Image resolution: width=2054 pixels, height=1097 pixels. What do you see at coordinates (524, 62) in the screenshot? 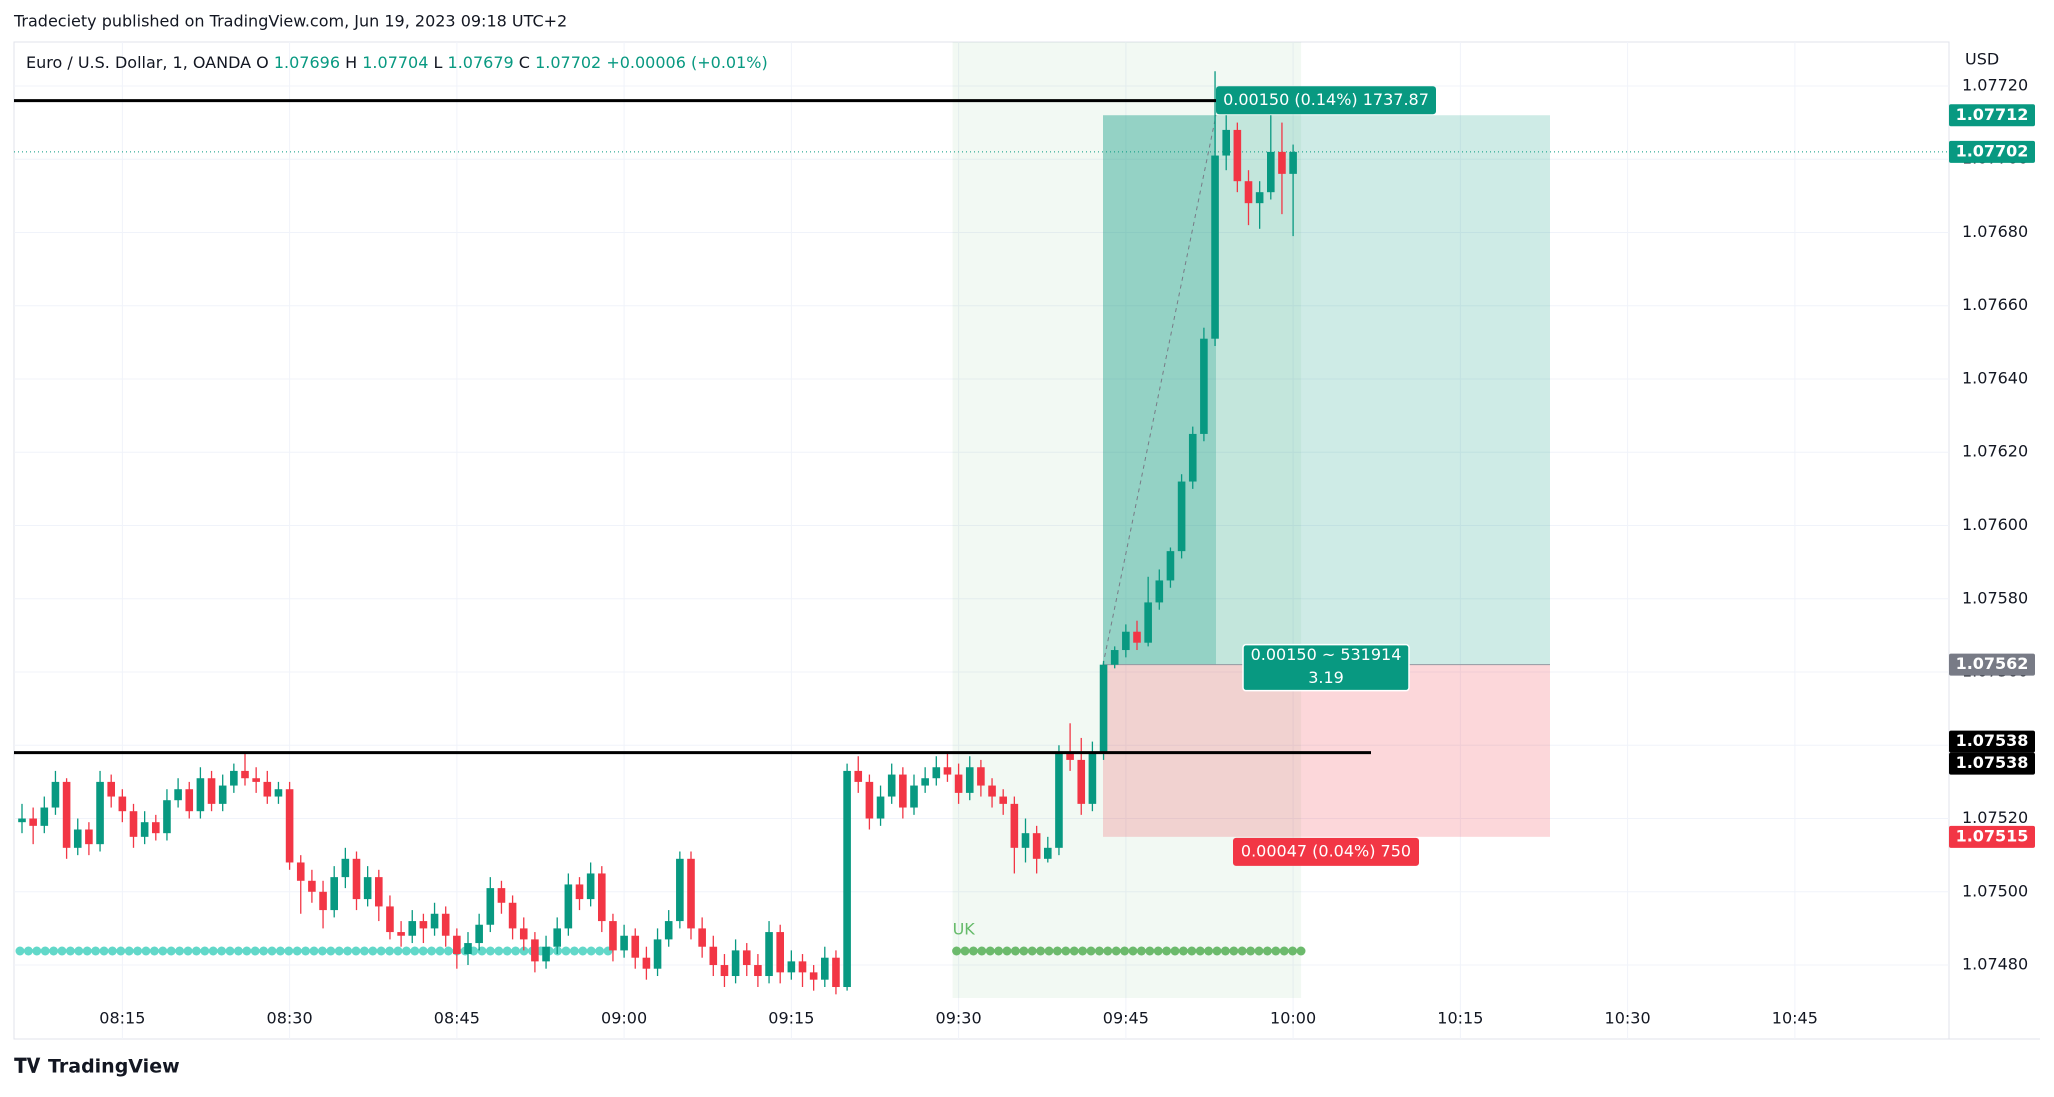
I see `ohlc-key: C` at bounding box center [524, 62].